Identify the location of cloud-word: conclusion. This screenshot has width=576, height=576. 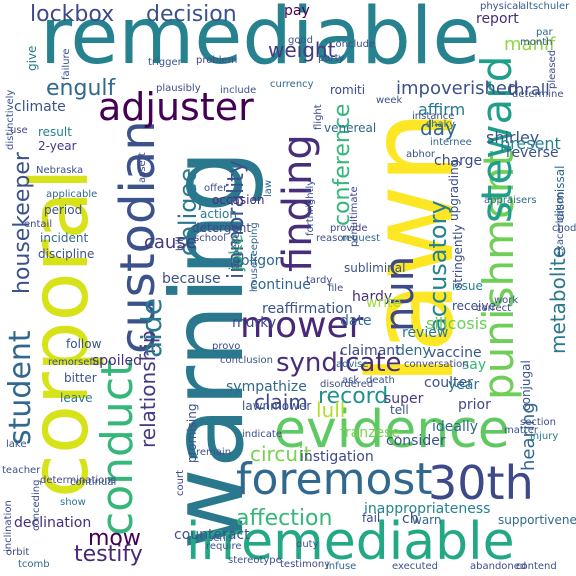
(247, 360).